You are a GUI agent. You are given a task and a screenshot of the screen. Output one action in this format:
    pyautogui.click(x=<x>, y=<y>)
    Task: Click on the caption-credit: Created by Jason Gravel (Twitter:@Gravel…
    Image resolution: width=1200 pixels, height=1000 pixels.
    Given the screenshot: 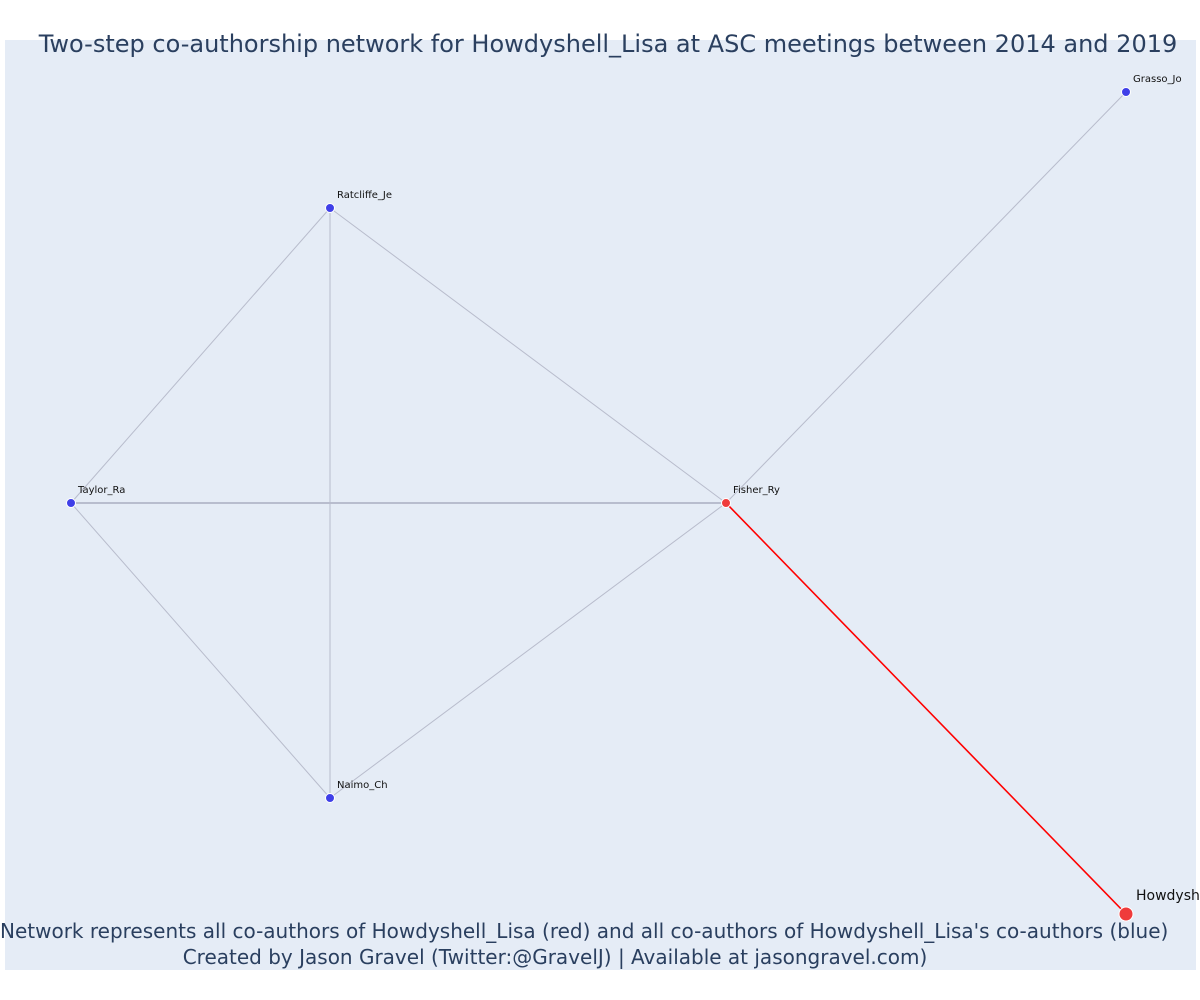 What is the action you would take?
    pyautogui.click(x=555, y=957)
    